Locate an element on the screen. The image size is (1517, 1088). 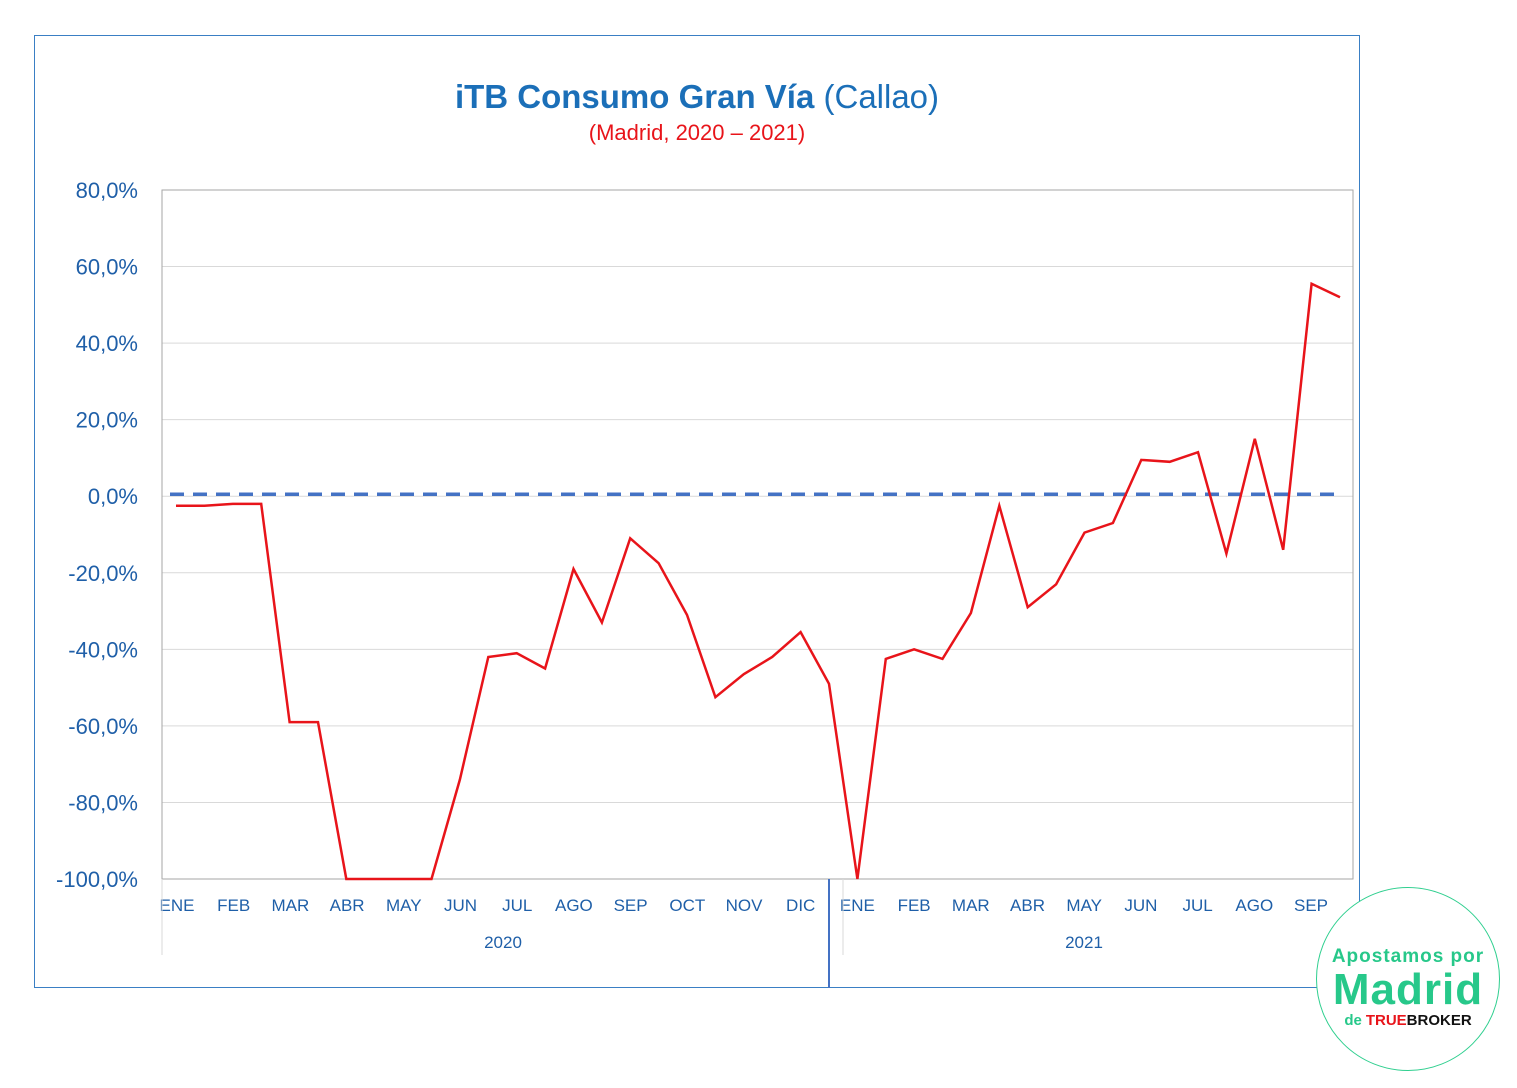
logo-broker: BROKER is located at coordinates (1439, 1020).